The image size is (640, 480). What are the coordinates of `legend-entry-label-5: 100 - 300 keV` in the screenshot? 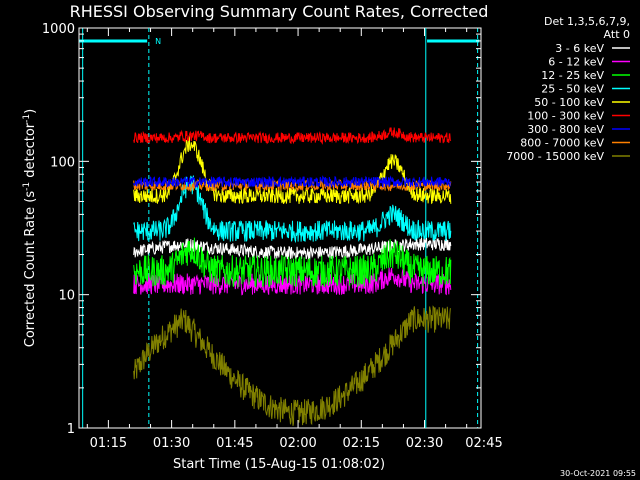 It's located at (565, 116).